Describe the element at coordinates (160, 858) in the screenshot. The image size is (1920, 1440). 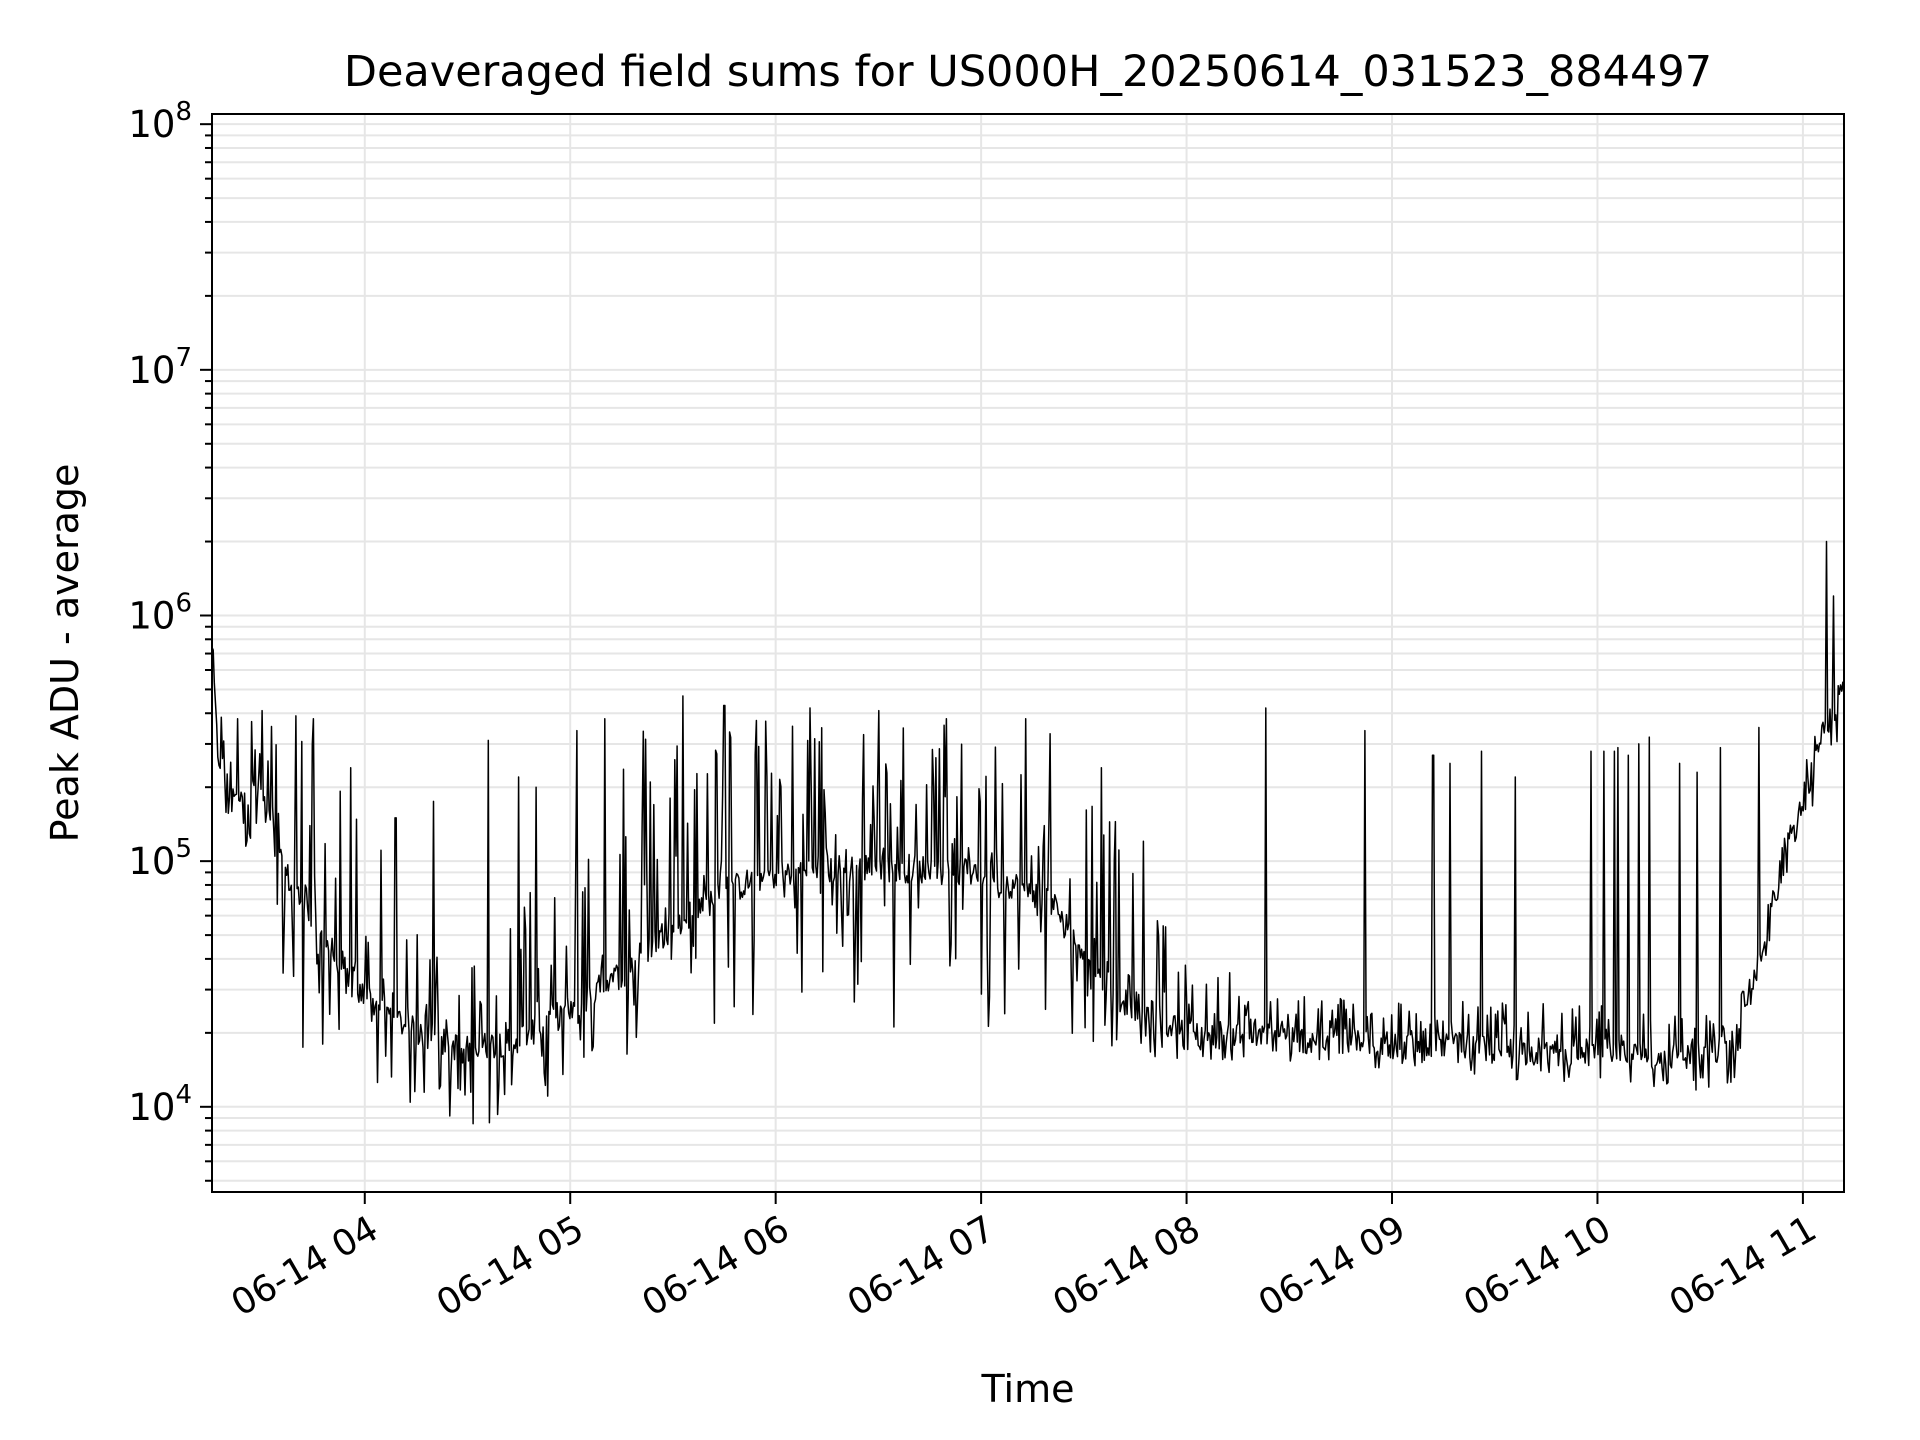
I see `y-tick-label: 10⁵` at that location.